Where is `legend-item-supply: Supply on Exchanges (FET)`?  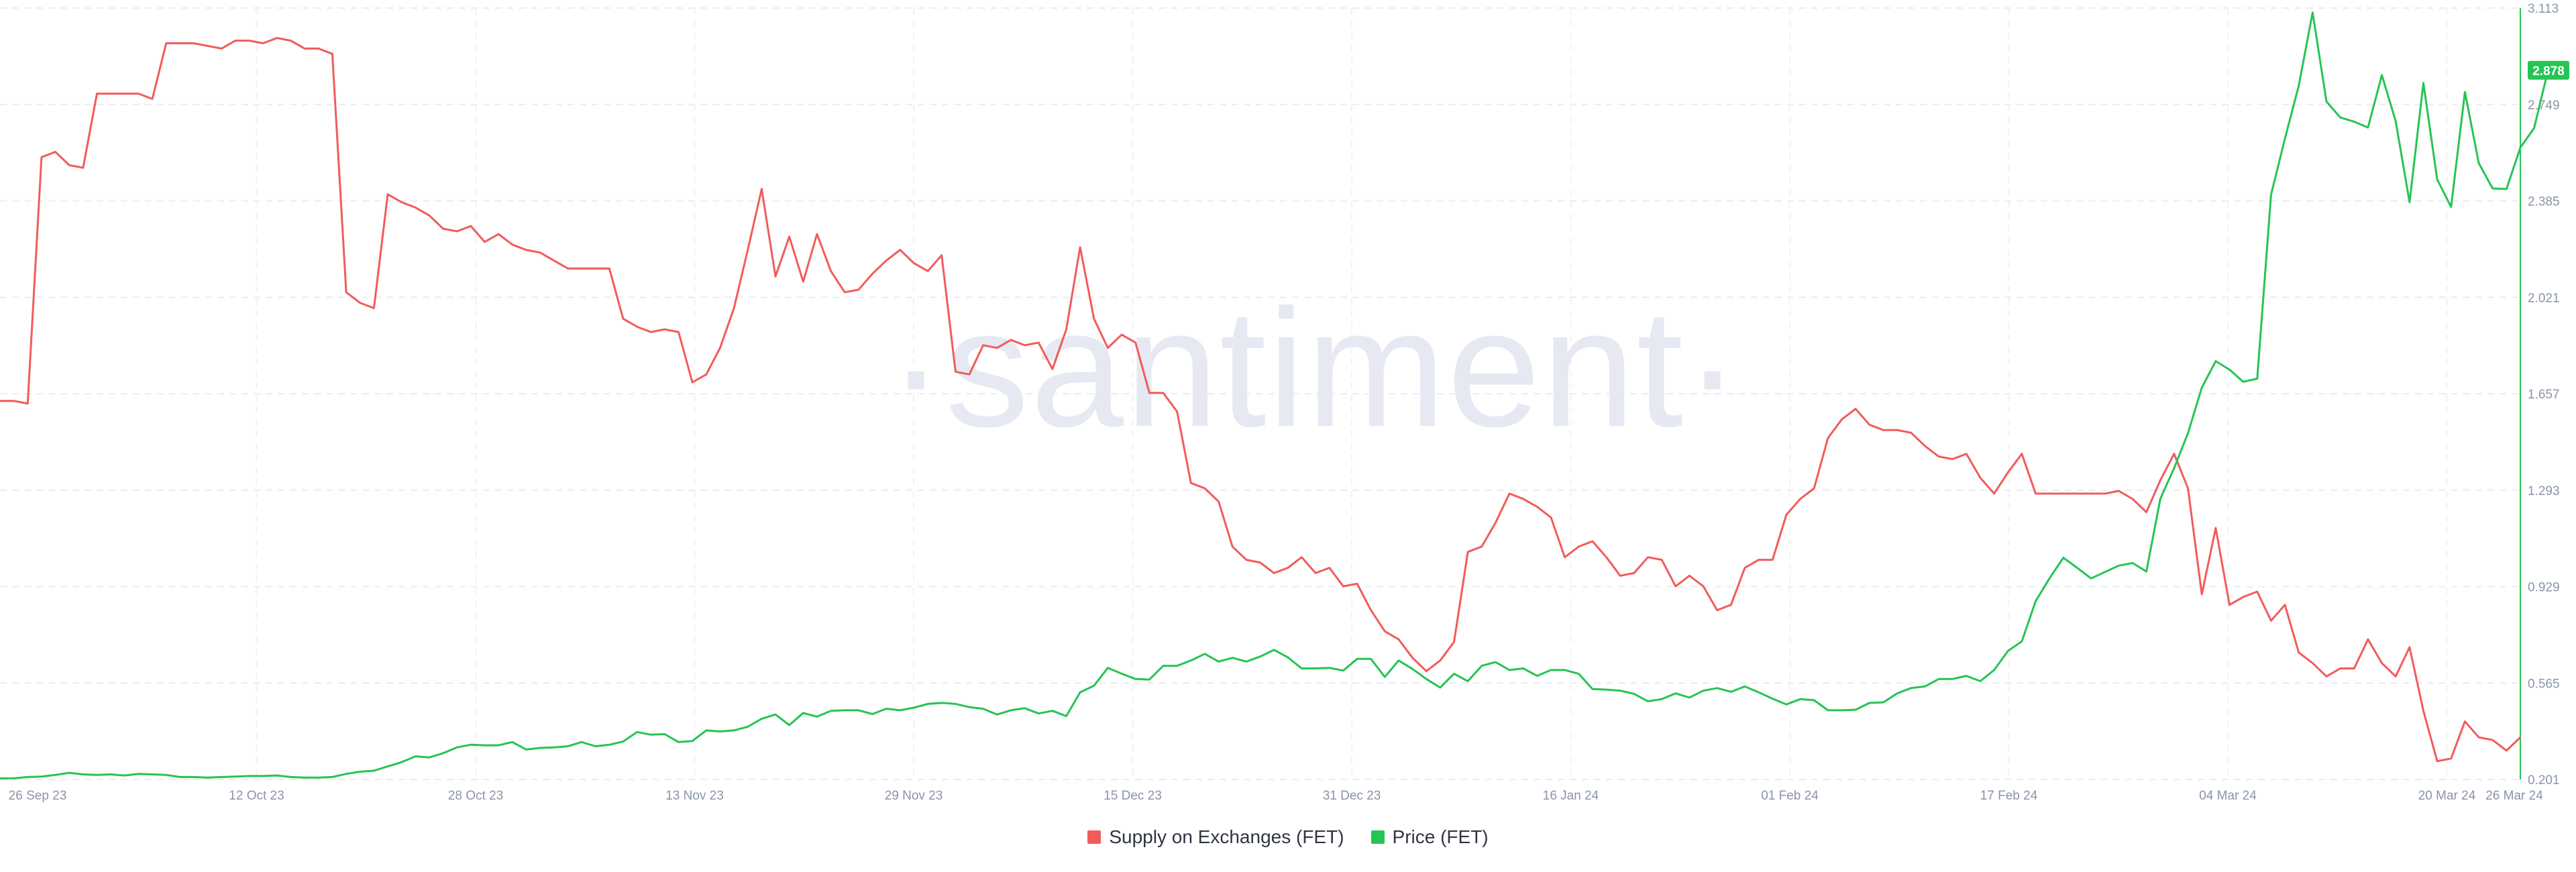 legend-item-supply: Supply on Exchanges (FET) is located at coordinates (1215, 837).